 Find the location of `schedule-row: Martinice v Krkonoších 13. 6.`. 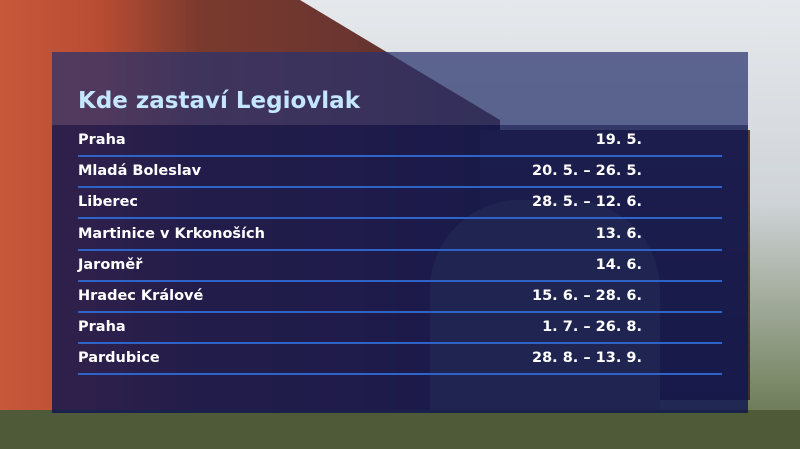

schedule-row: Martinice v Krkonoších 13. 6. is located at coordinates (400, 235).